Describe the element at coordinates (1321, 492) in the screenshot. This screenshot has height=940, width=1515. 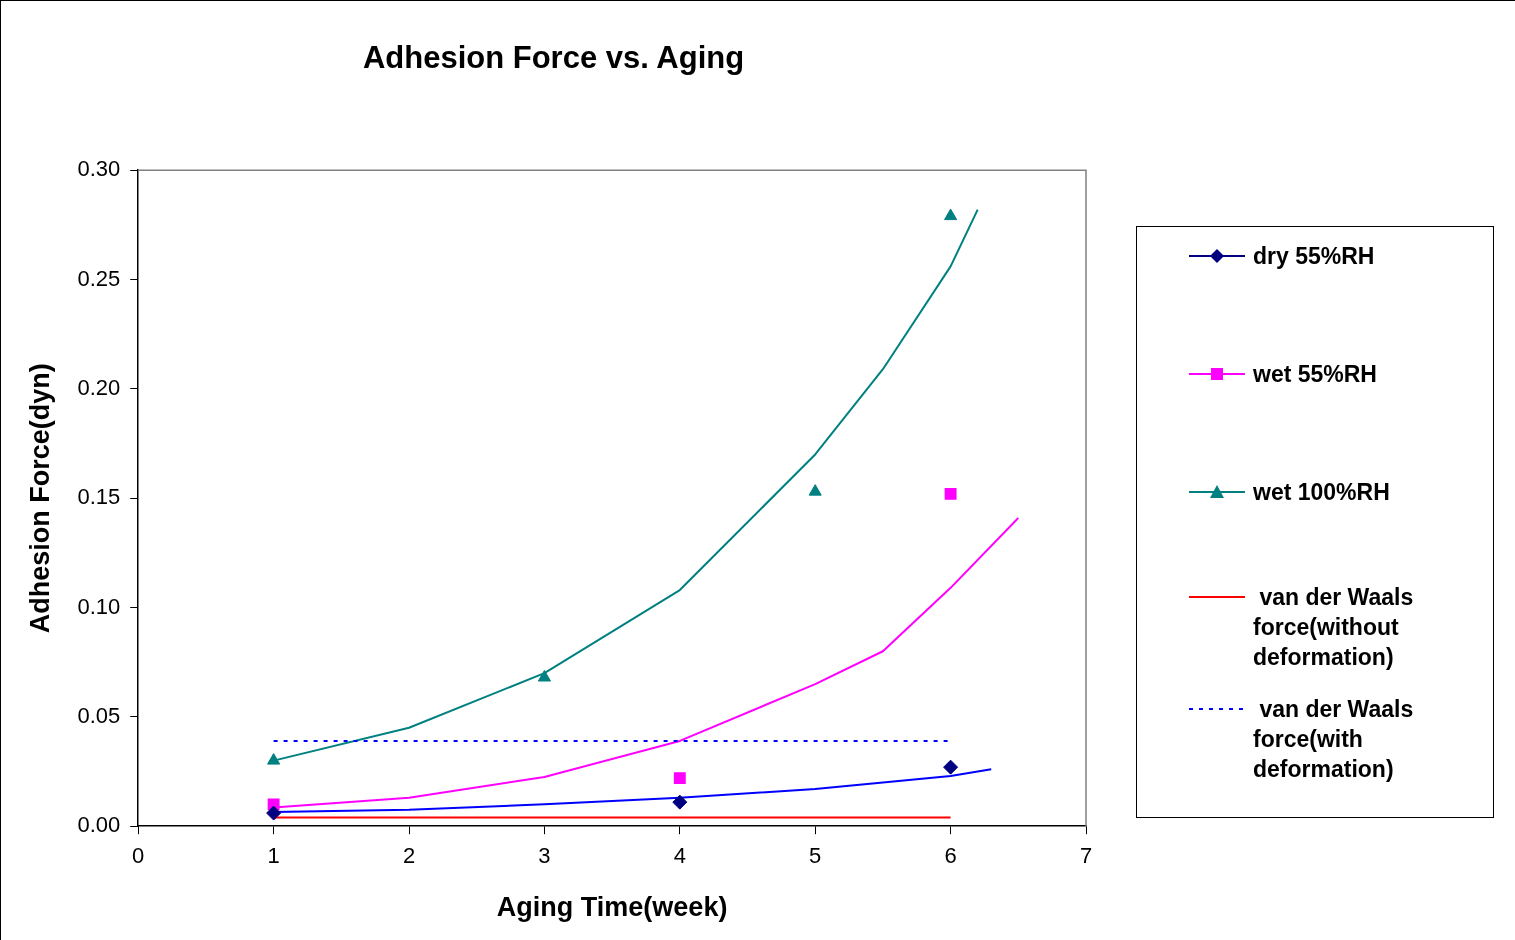
I see `legend-label: wet 100%RH` at that location.